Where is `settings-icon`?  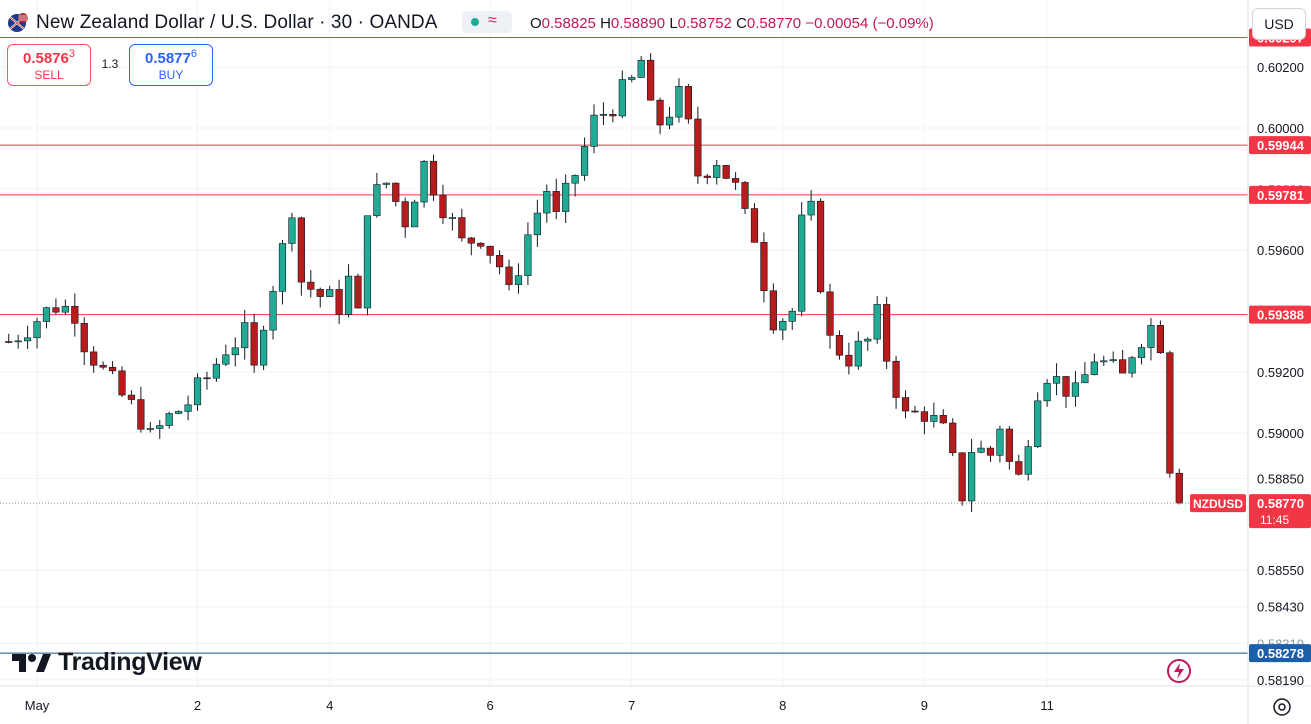 settings-icon is located at coordinates (1282, 707).